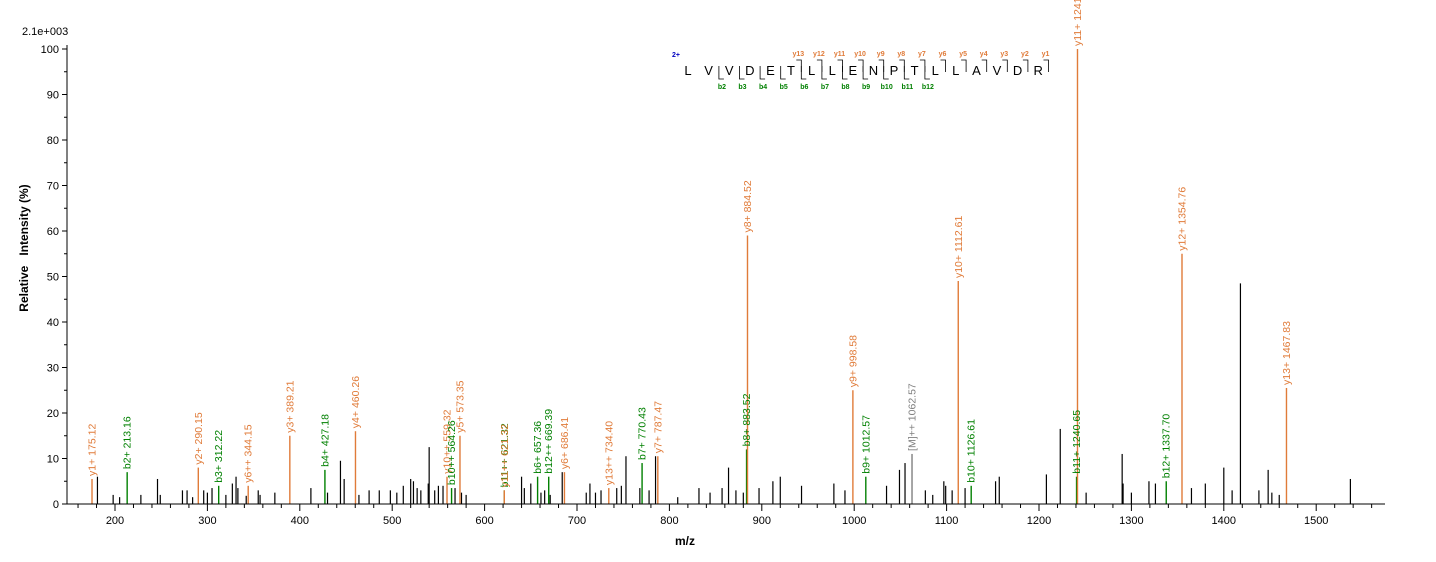  What do you see at coordinates (128, 442) in the screenshot?
I see `peak-label: b2+ 213.16` at bounding box center [128, 442].